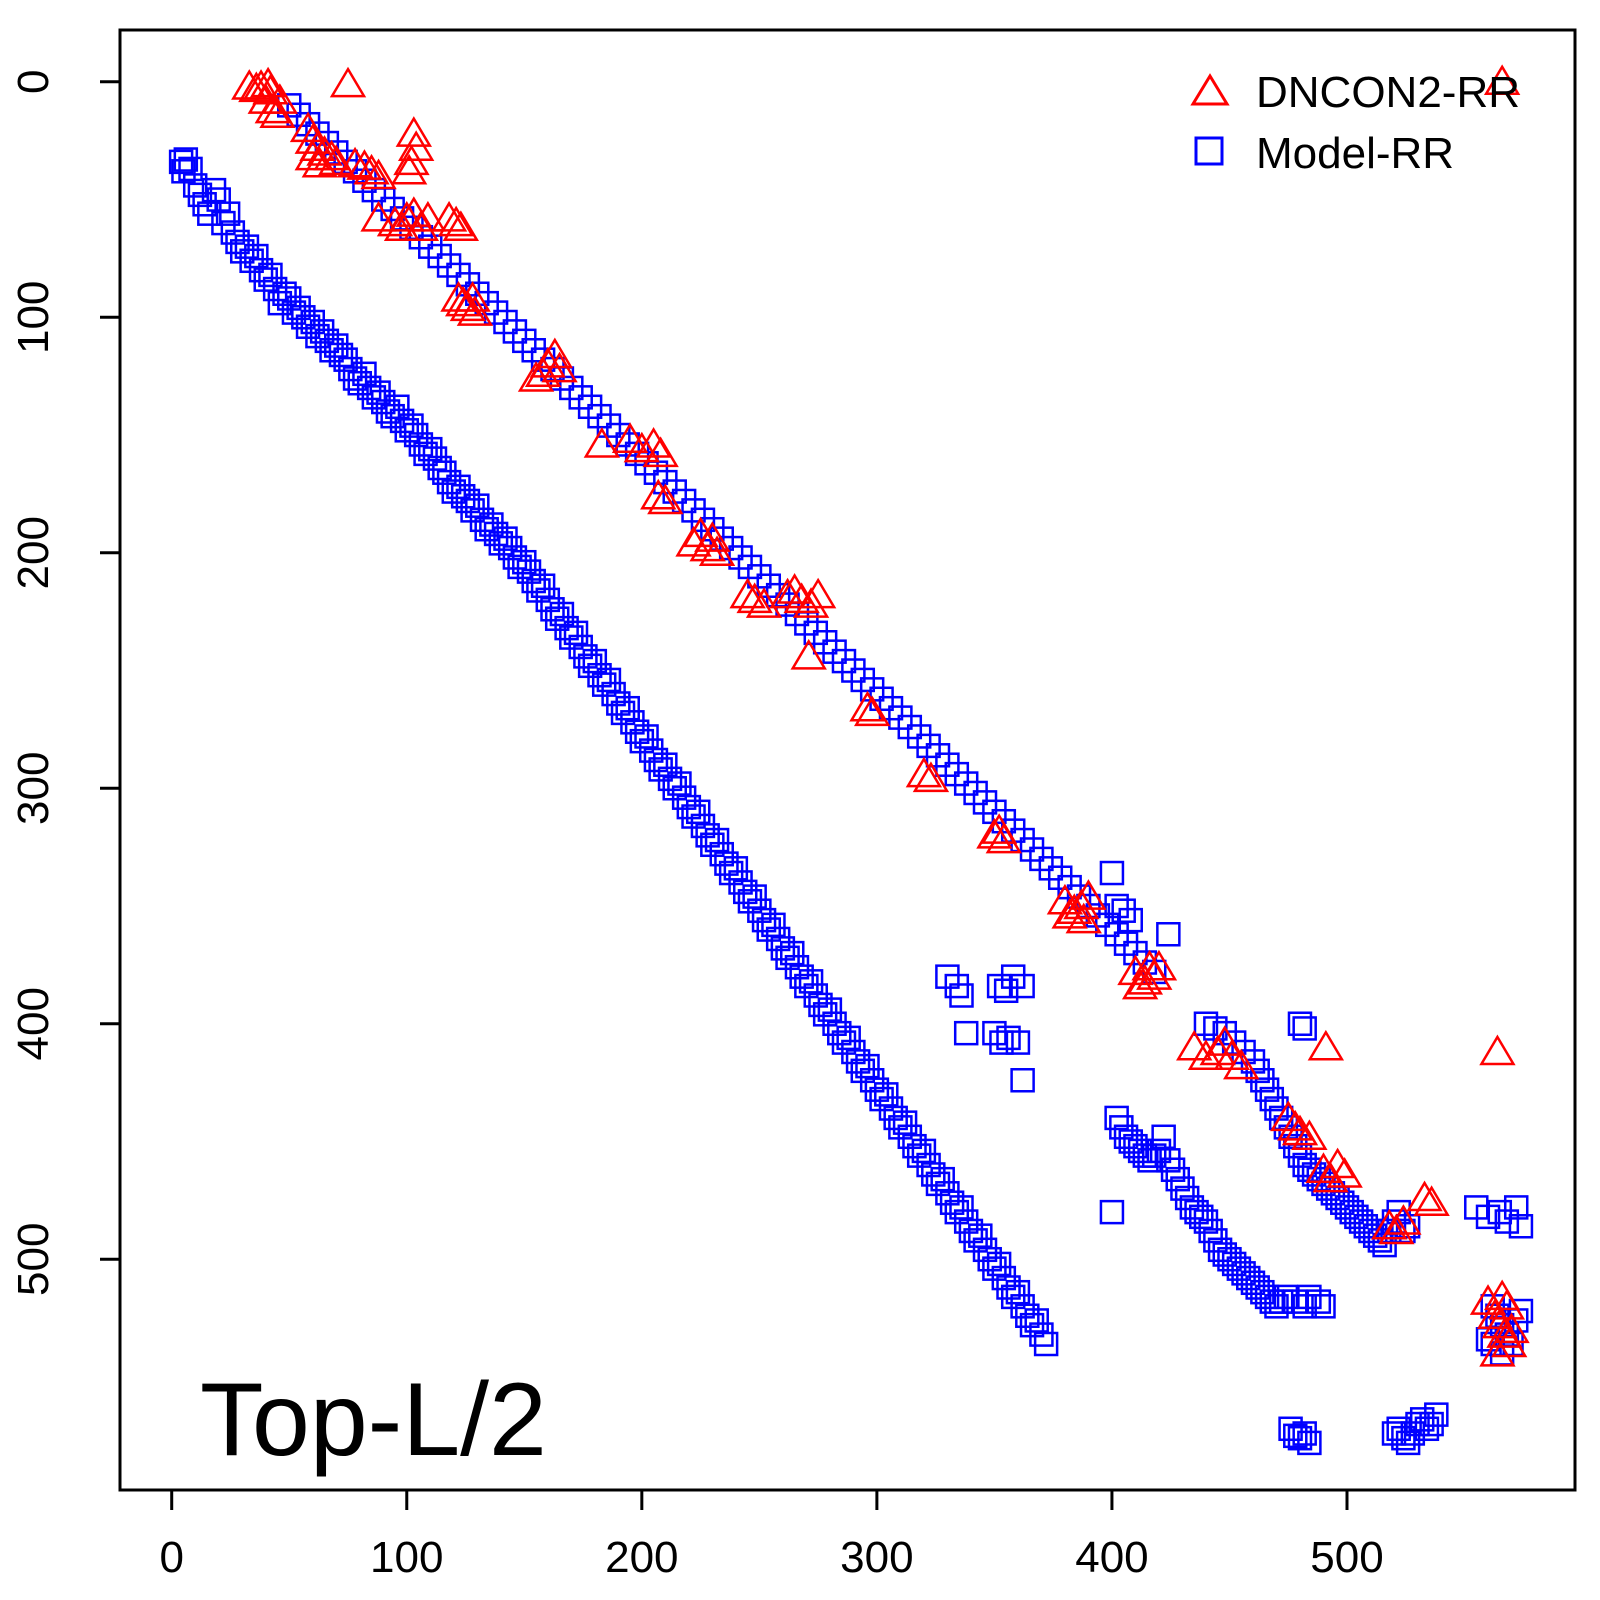 Image resolution: width=1600 pixels, height=1600 pixels. Describe the element at coordinates (33, 1259) in the screenshot. I see `y-tick-label: 500` at that location.